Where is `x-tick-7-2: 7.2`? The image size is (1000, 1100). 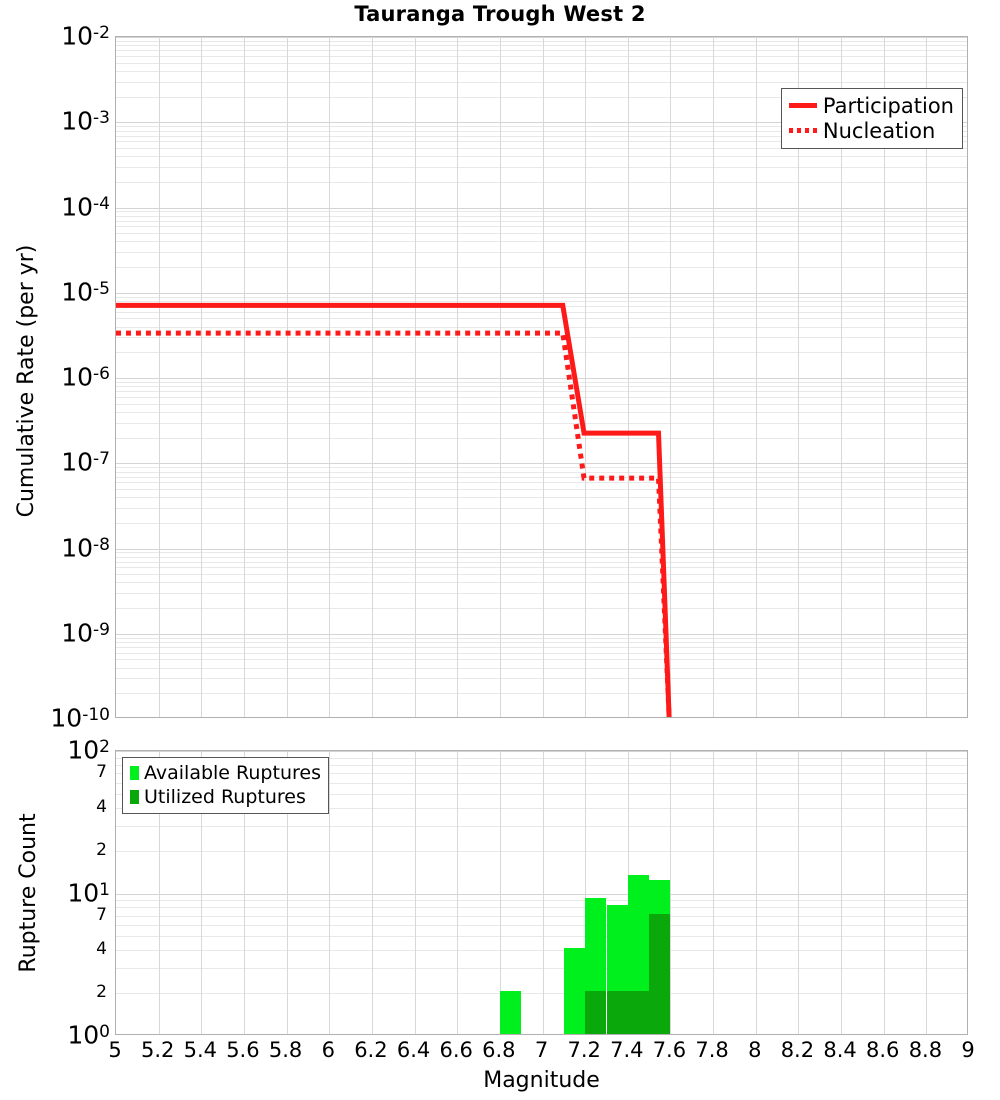
x-tick-7-2: 7.2 is located at coordinates (584, 1050).